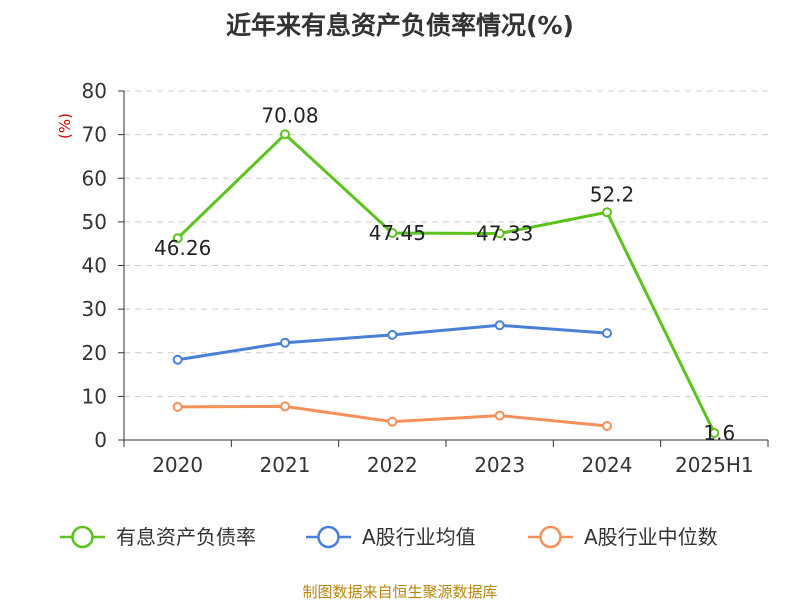  What do you see at coordinates (182, 248) in the screenshot?
I see `data-label: 46.26` at bounding box center [182, 248].